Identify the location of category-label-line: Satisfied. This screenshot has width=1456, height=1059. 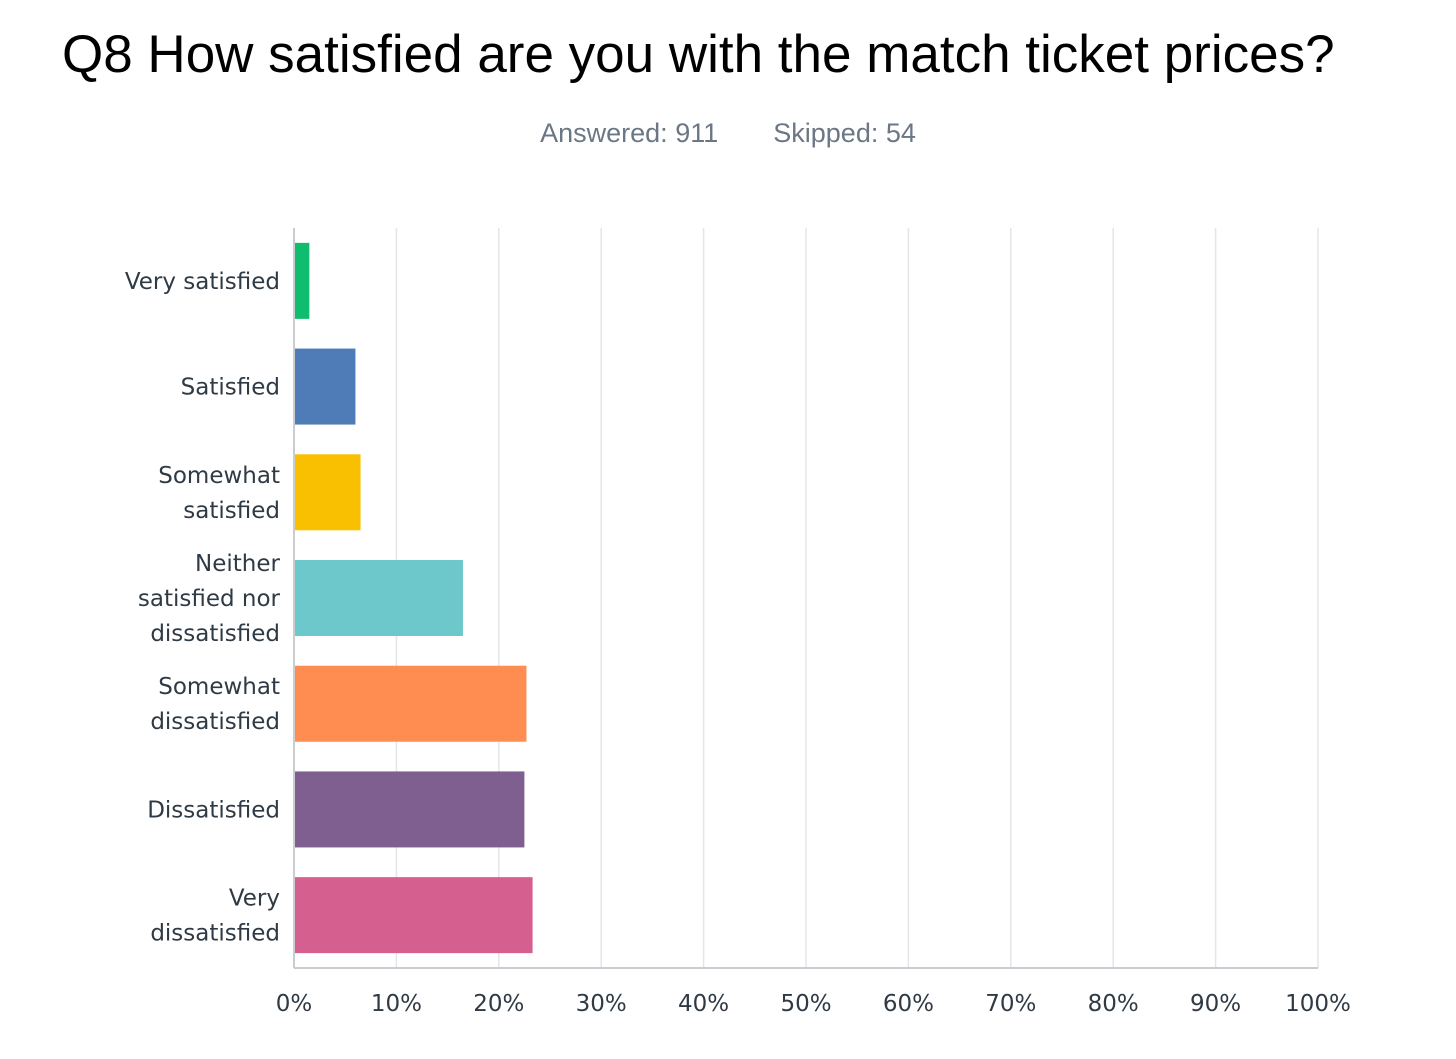
(230, 388).